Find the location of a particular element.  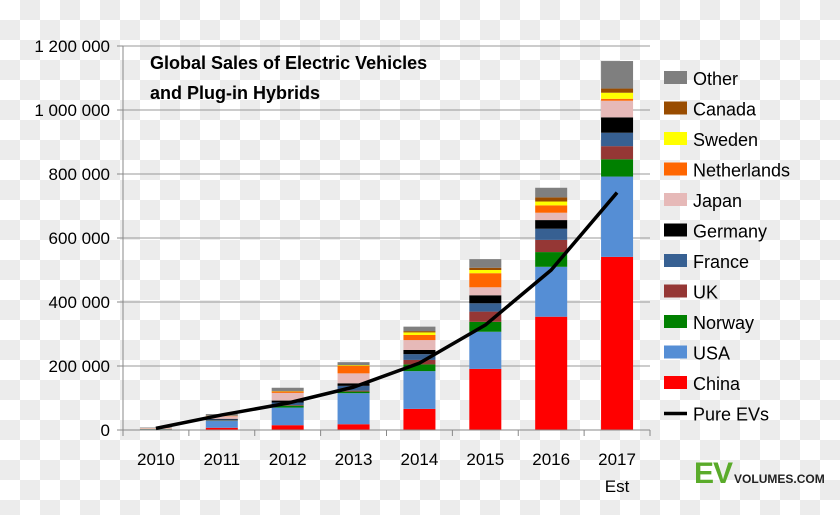

x-tick-label: 2013 is located at coordinates (354, 459).